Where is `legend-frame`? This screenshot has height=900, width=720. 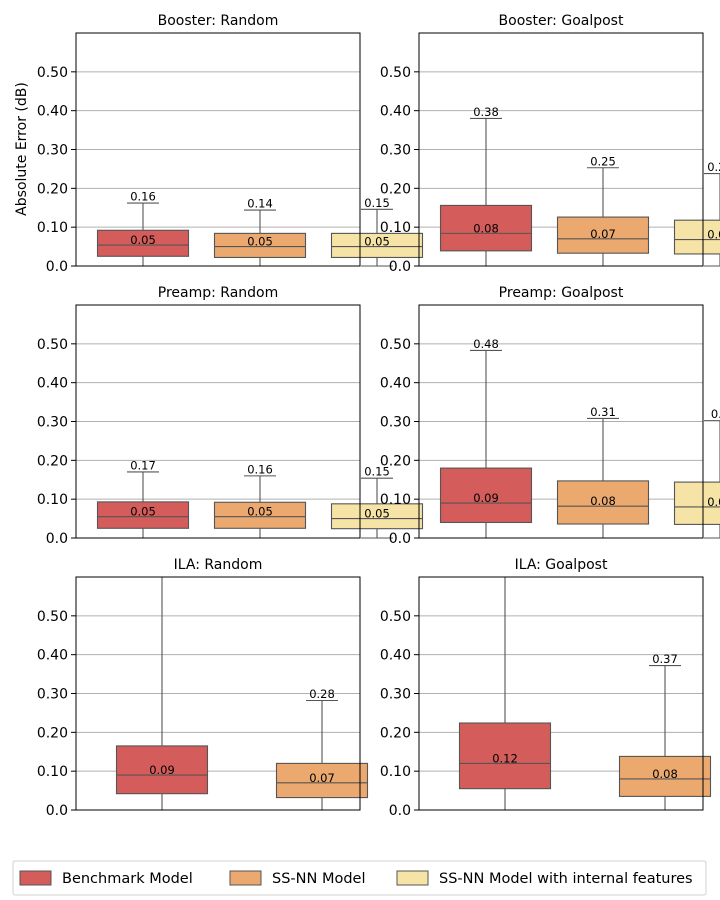 legend-frame is located at coordinates (359, 878).